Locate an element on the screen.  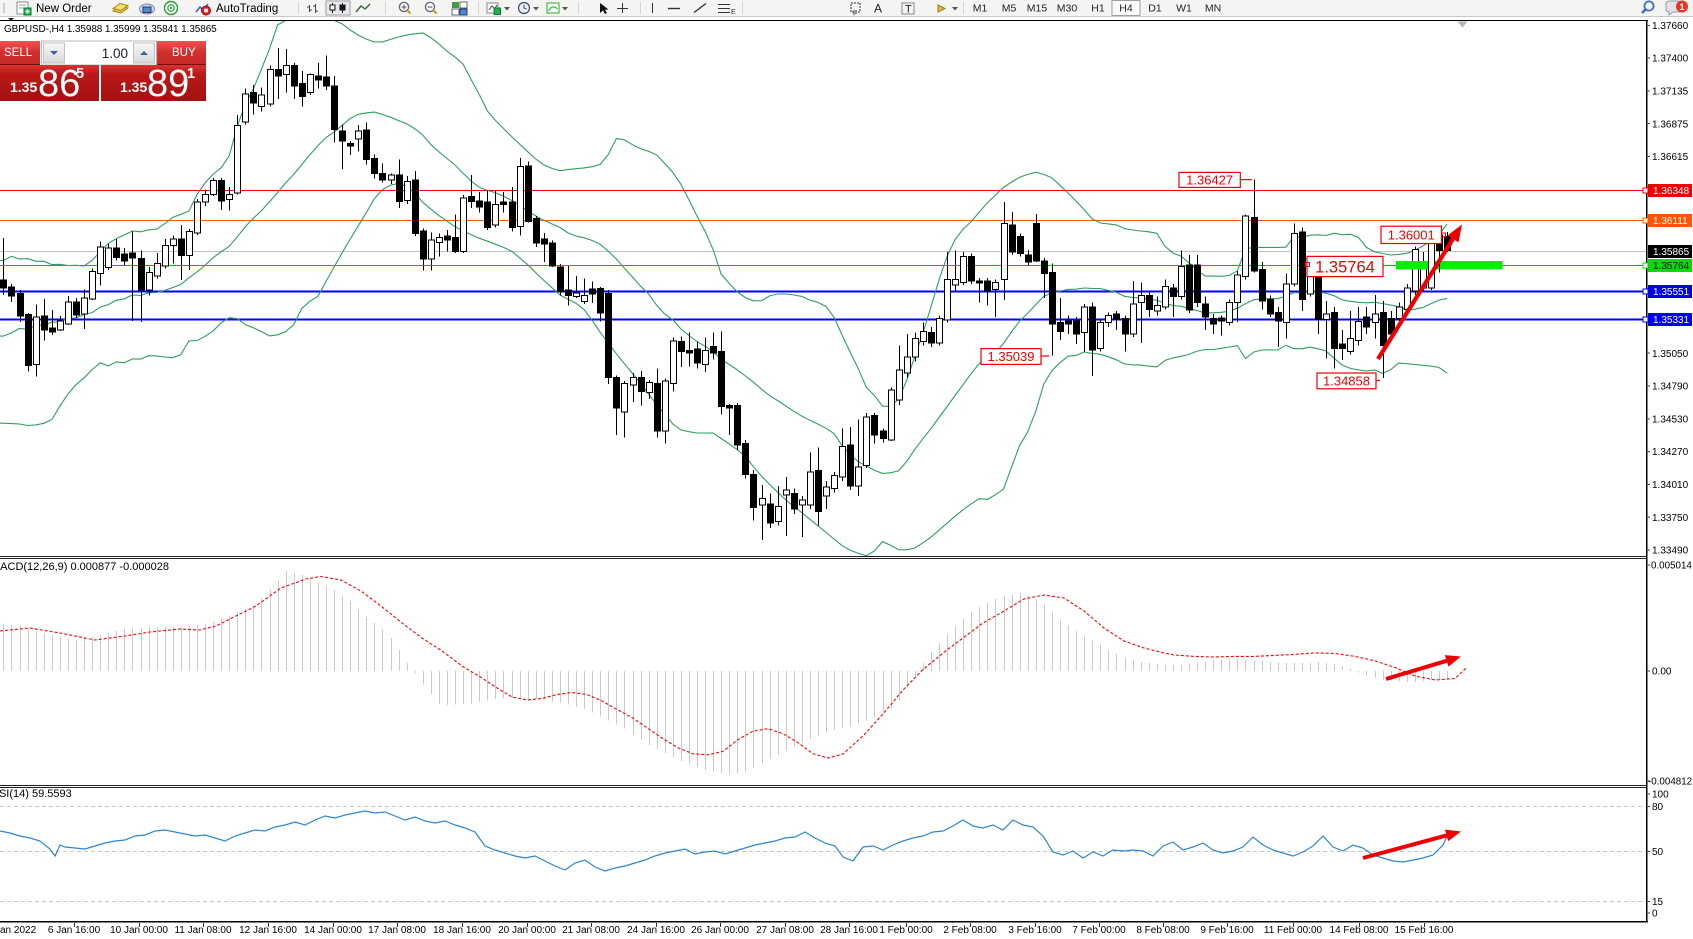
svg-text: 21 Jan 08:00 is located at coordinates (591, 930).